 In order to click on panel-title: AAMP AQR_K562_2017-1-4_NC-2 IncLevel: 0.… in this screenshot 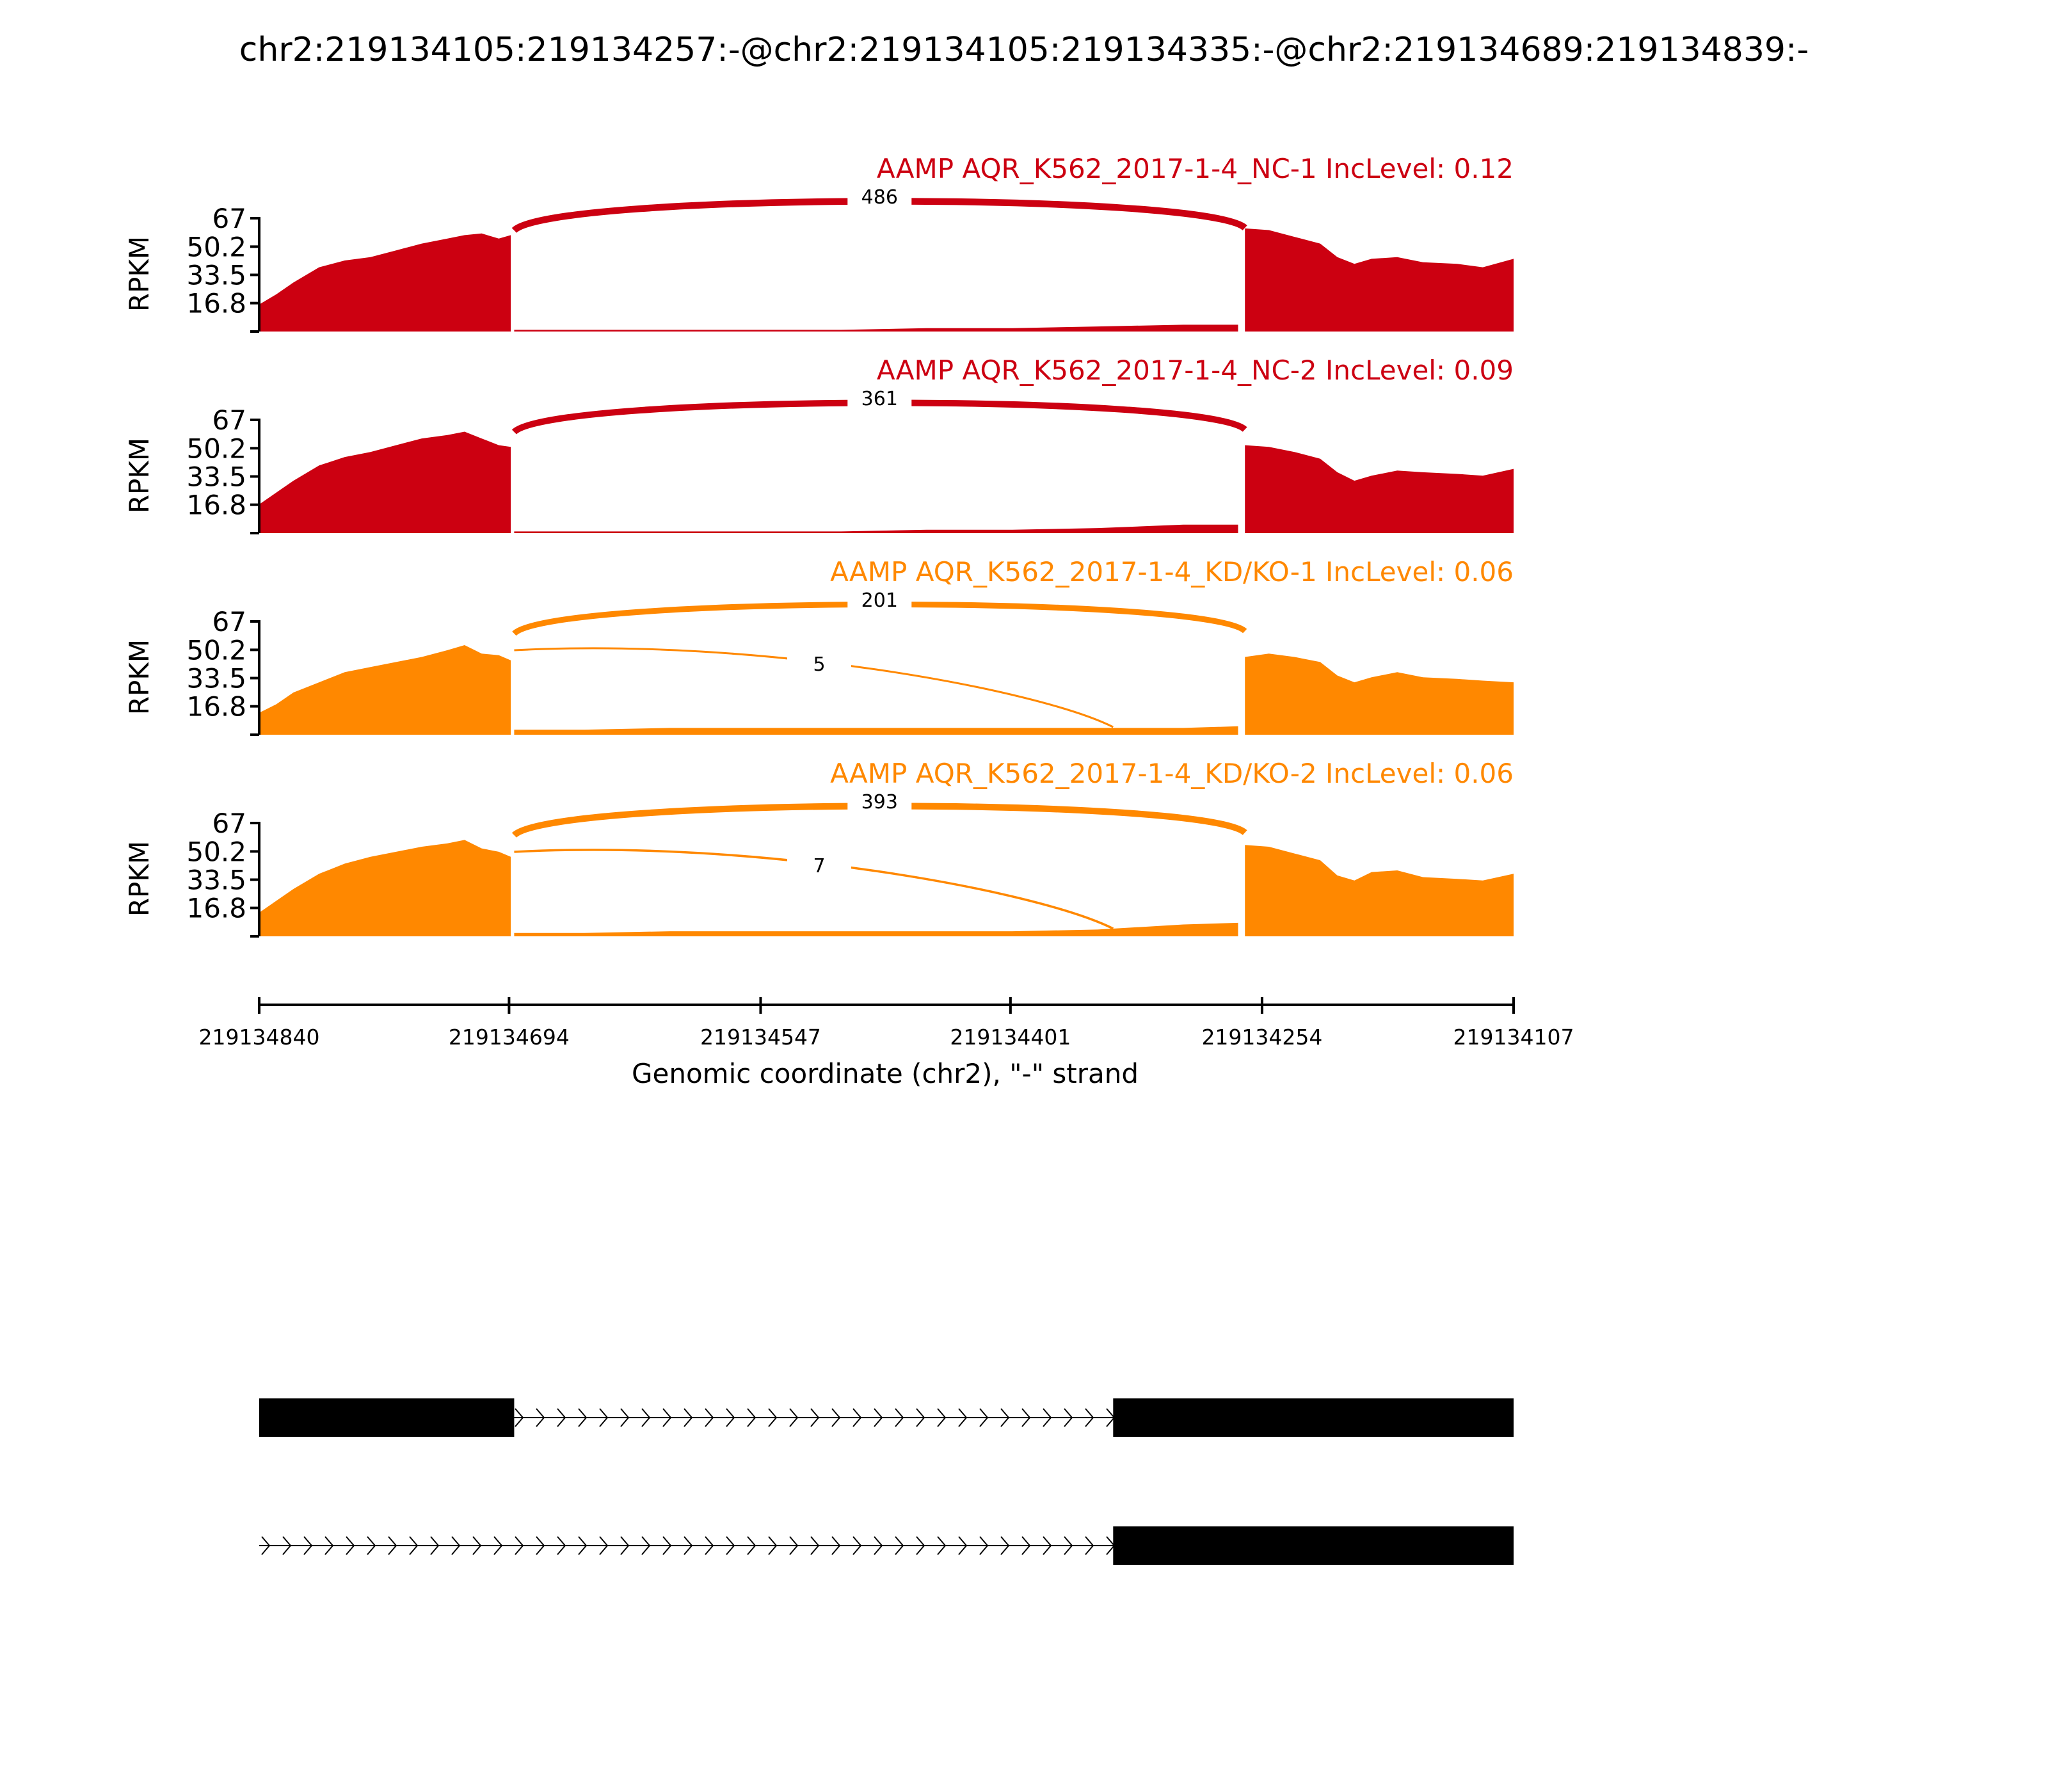, I will do `click(1195, 370)`.